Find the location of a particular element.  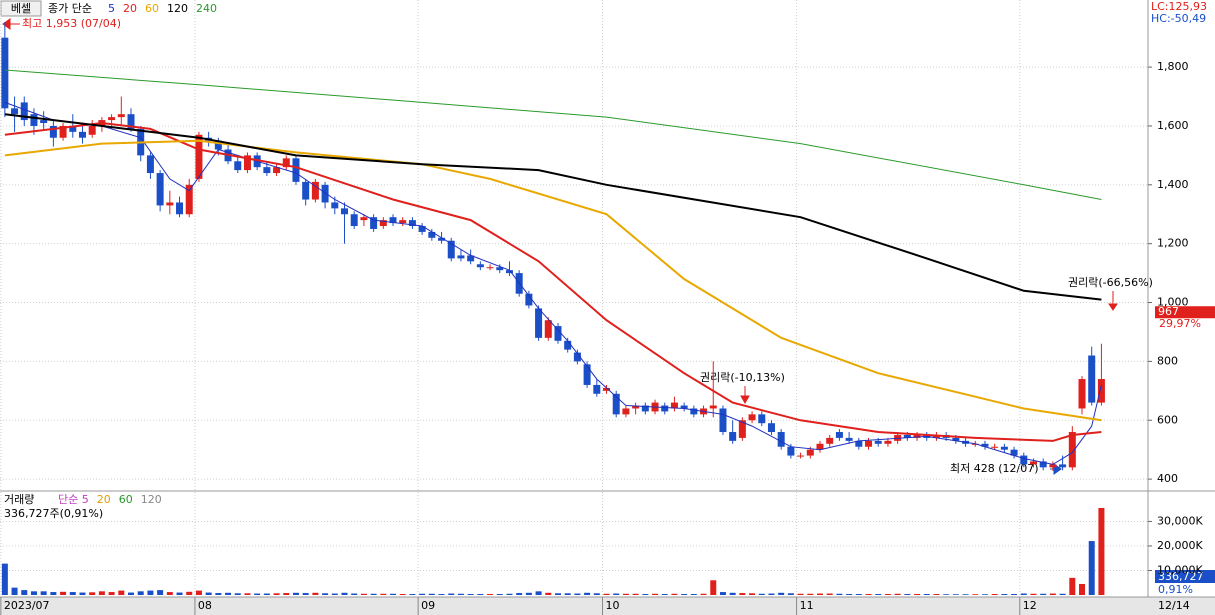

y-tick-label: 600 is located at coordinates (1167, 419).